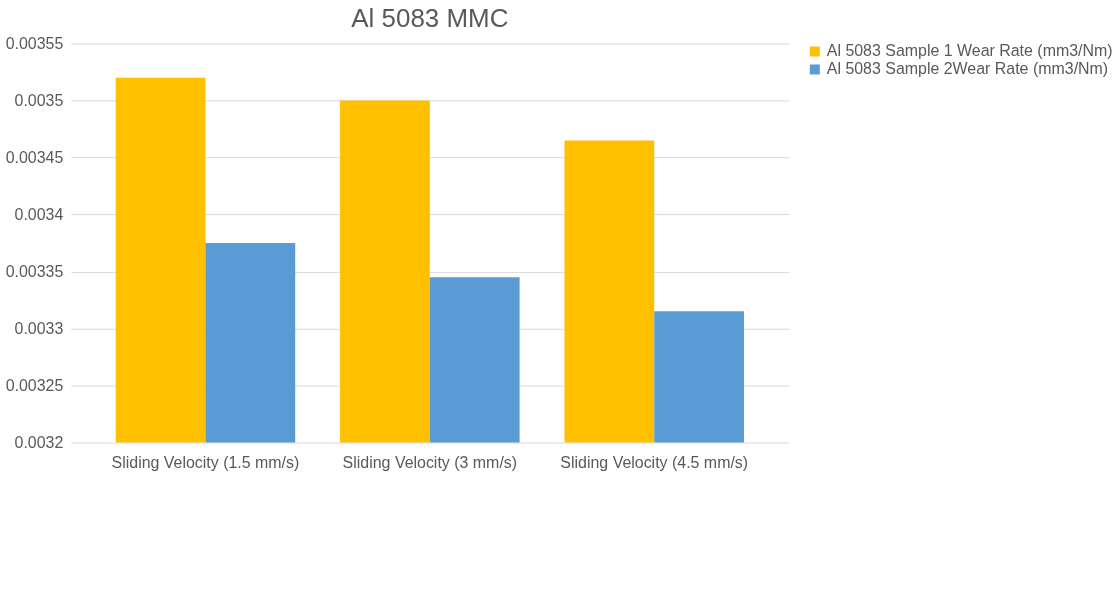  I want to click on y-tick-label: 0.0035, so click(39, 100).